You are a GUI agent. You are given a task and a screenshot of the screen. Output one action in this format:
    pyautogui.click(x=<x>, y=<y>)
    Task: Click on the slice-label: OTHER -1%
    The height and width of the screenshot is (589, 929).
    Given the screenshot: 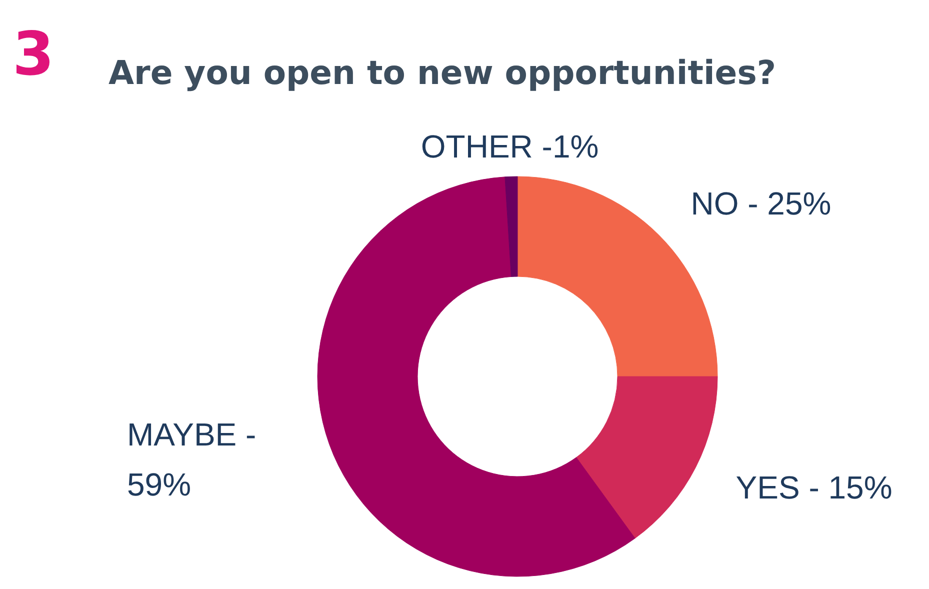 What is the action you would take?
    pyautogui.click(x=509, y=146)
    